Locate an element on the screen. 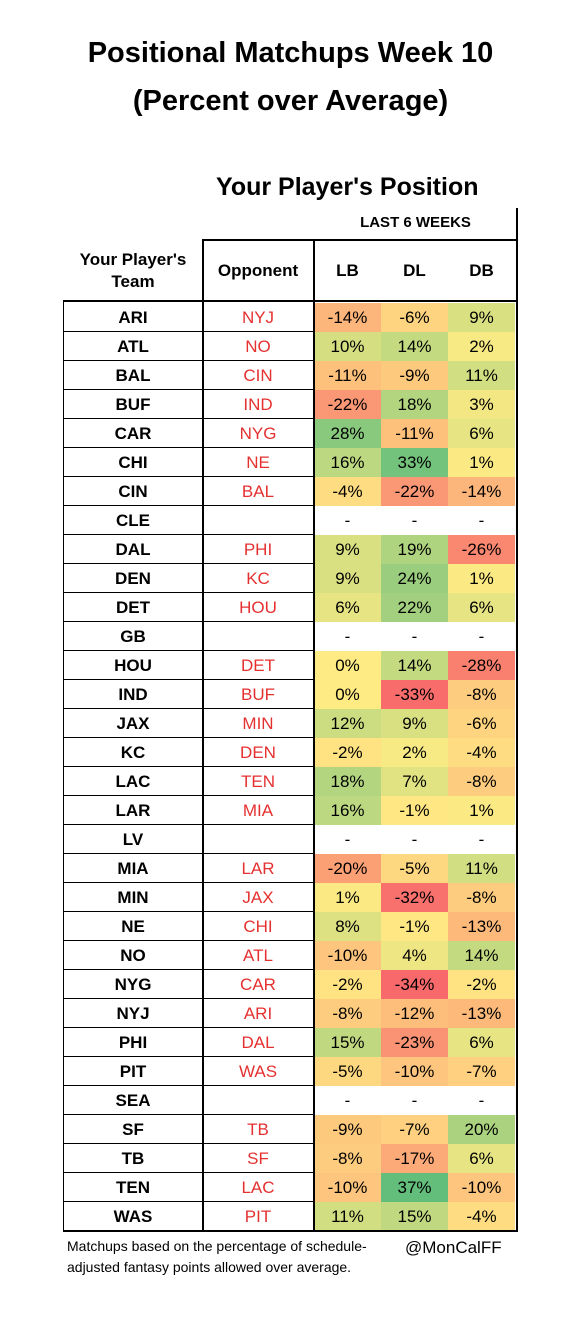 Image resolution: width=581 pixels, height=1320 pixels. db-value-cell: -4% is located at coordinates (481, 752).